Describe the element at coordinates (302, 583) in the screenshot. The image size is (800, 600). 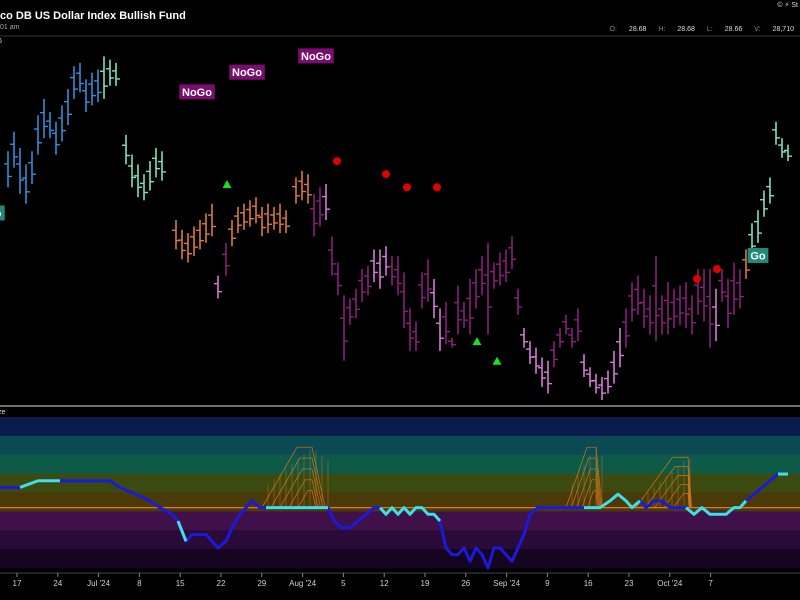
I see `x-tick-label: Aug '24` at that location.